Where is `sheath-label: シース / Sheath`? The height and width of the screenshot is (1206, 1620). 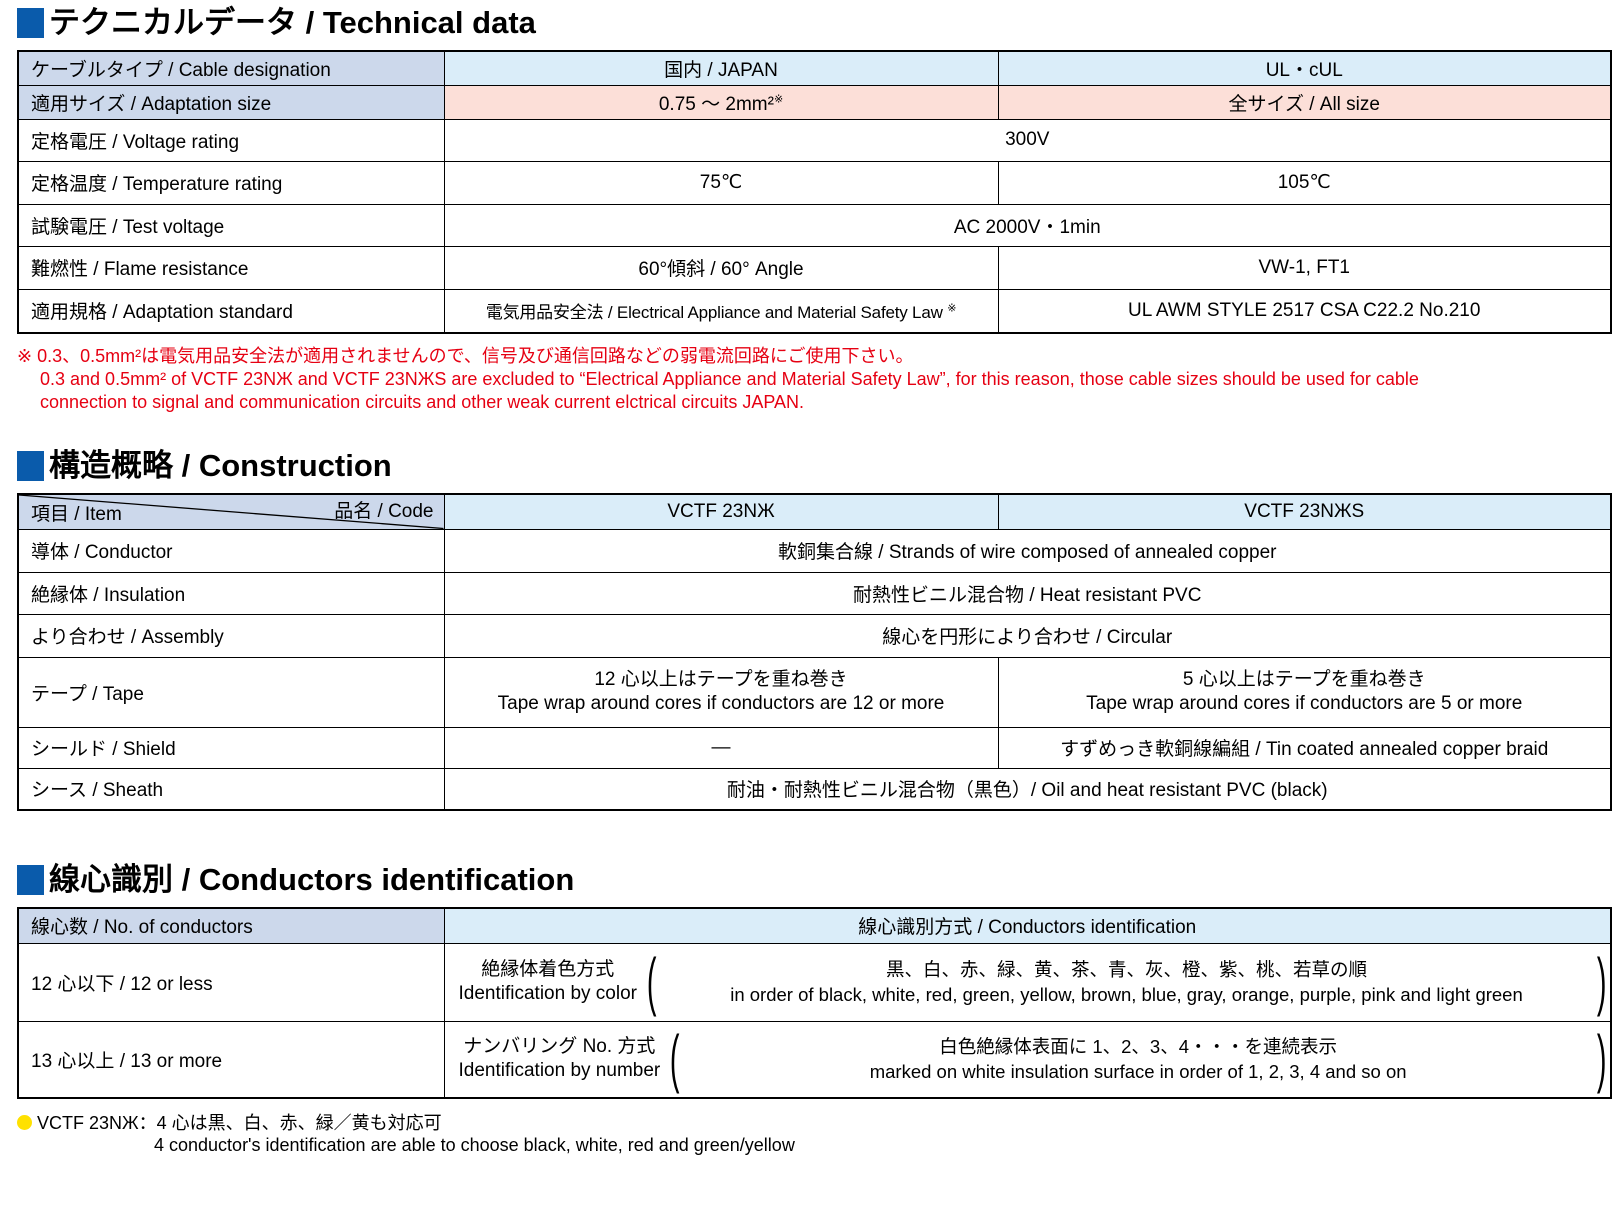
sheath-label: シース / Sheath is located at coordinates (231, 789).